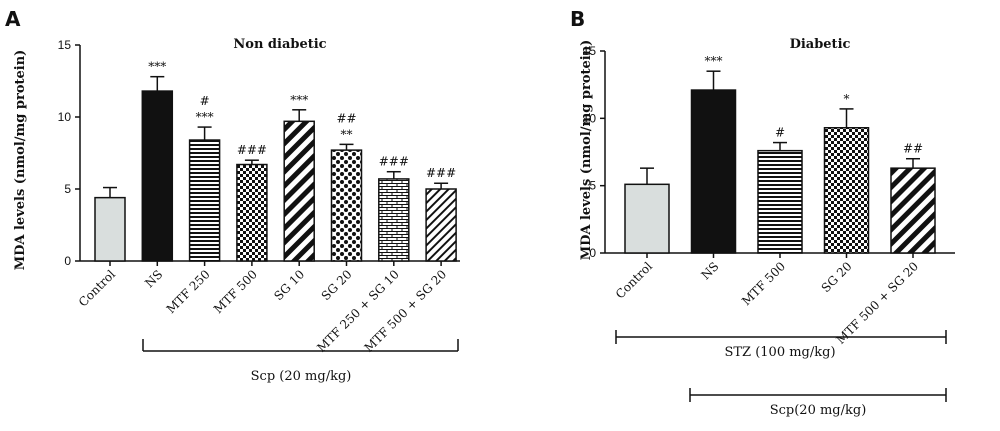  Describe the element at coordinates (818, 410) in the screenshot. I see `panel-b-bracket-label-scp: Scp(20 mg/kg)` at that location.